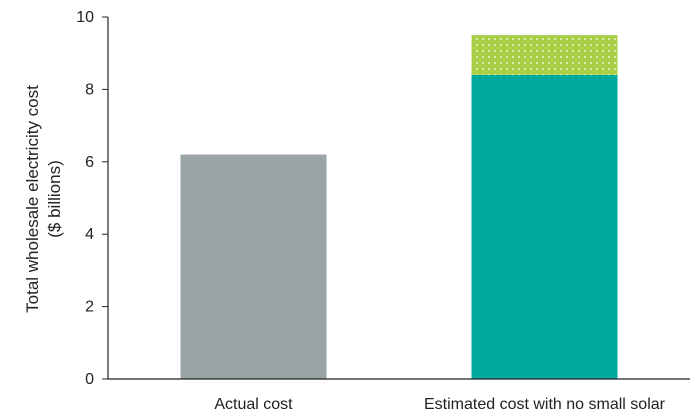 Image resolution: width=700 pixels, height=419 pixels. I want to click on y-ticks: 0 2 4 6 8 10, so click(92, 198).